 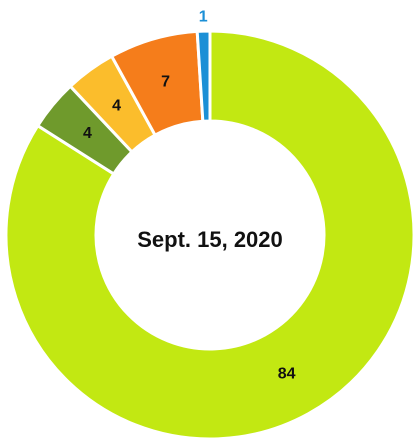 What do you see at coordinates (287, 374) in the screenshot?
I see `data-label: 84` at bounding box center [287, 374].